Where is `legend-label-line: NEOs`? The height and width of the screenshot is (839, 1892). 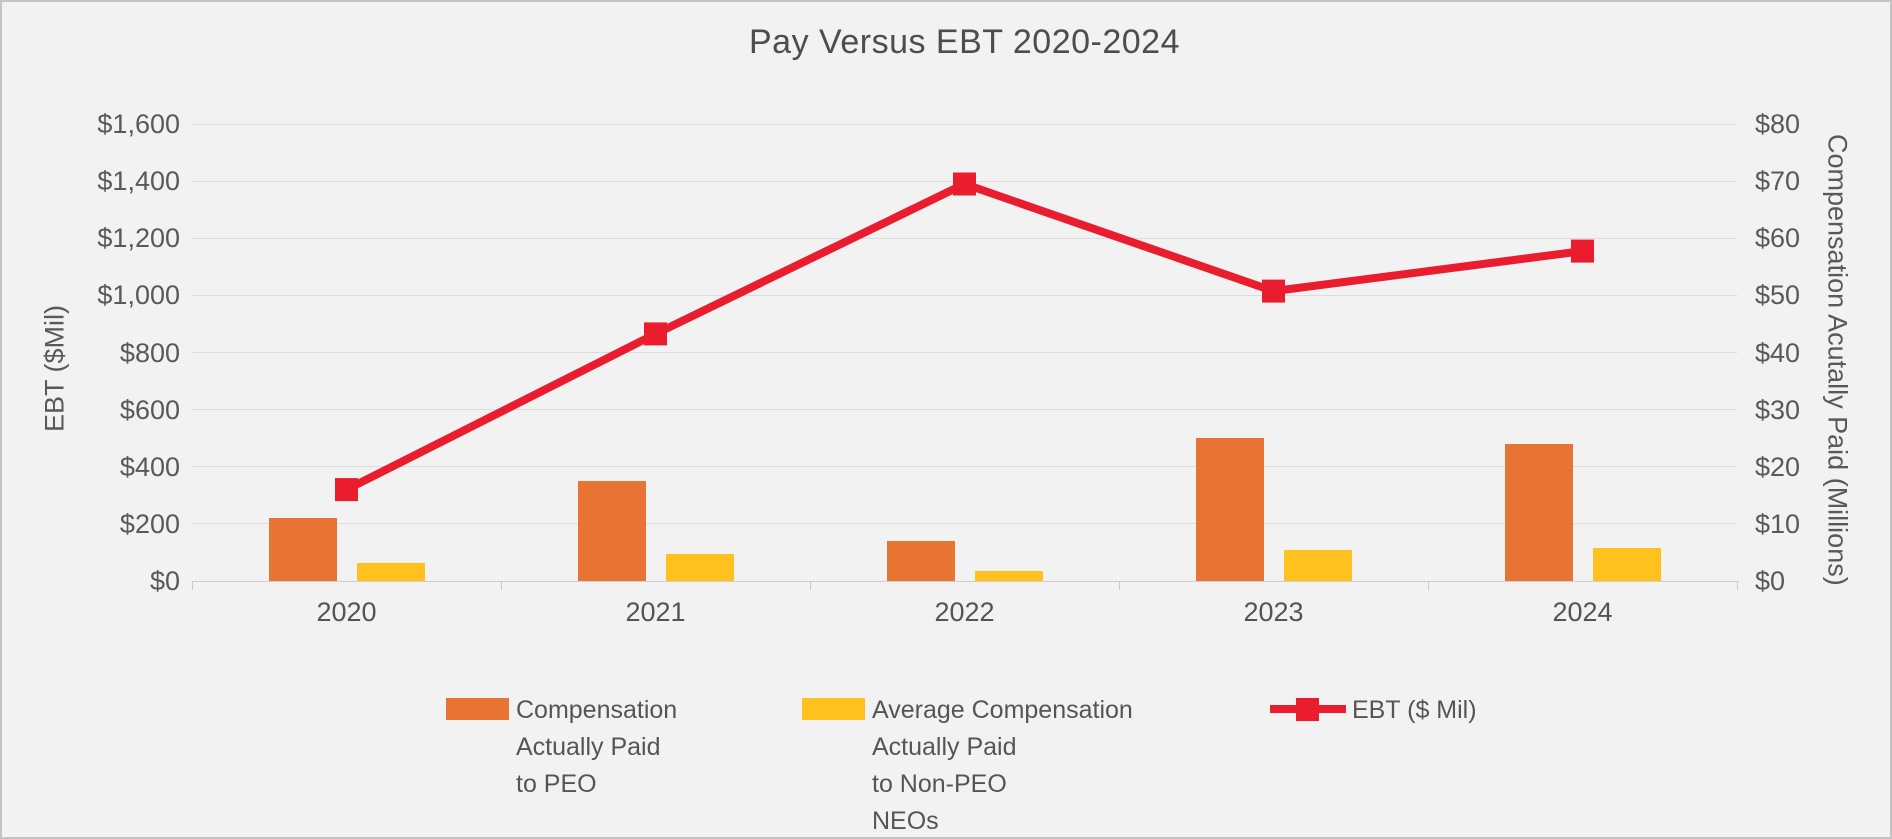 legend-label-line: NEOs is located at coordinates (905, 821).